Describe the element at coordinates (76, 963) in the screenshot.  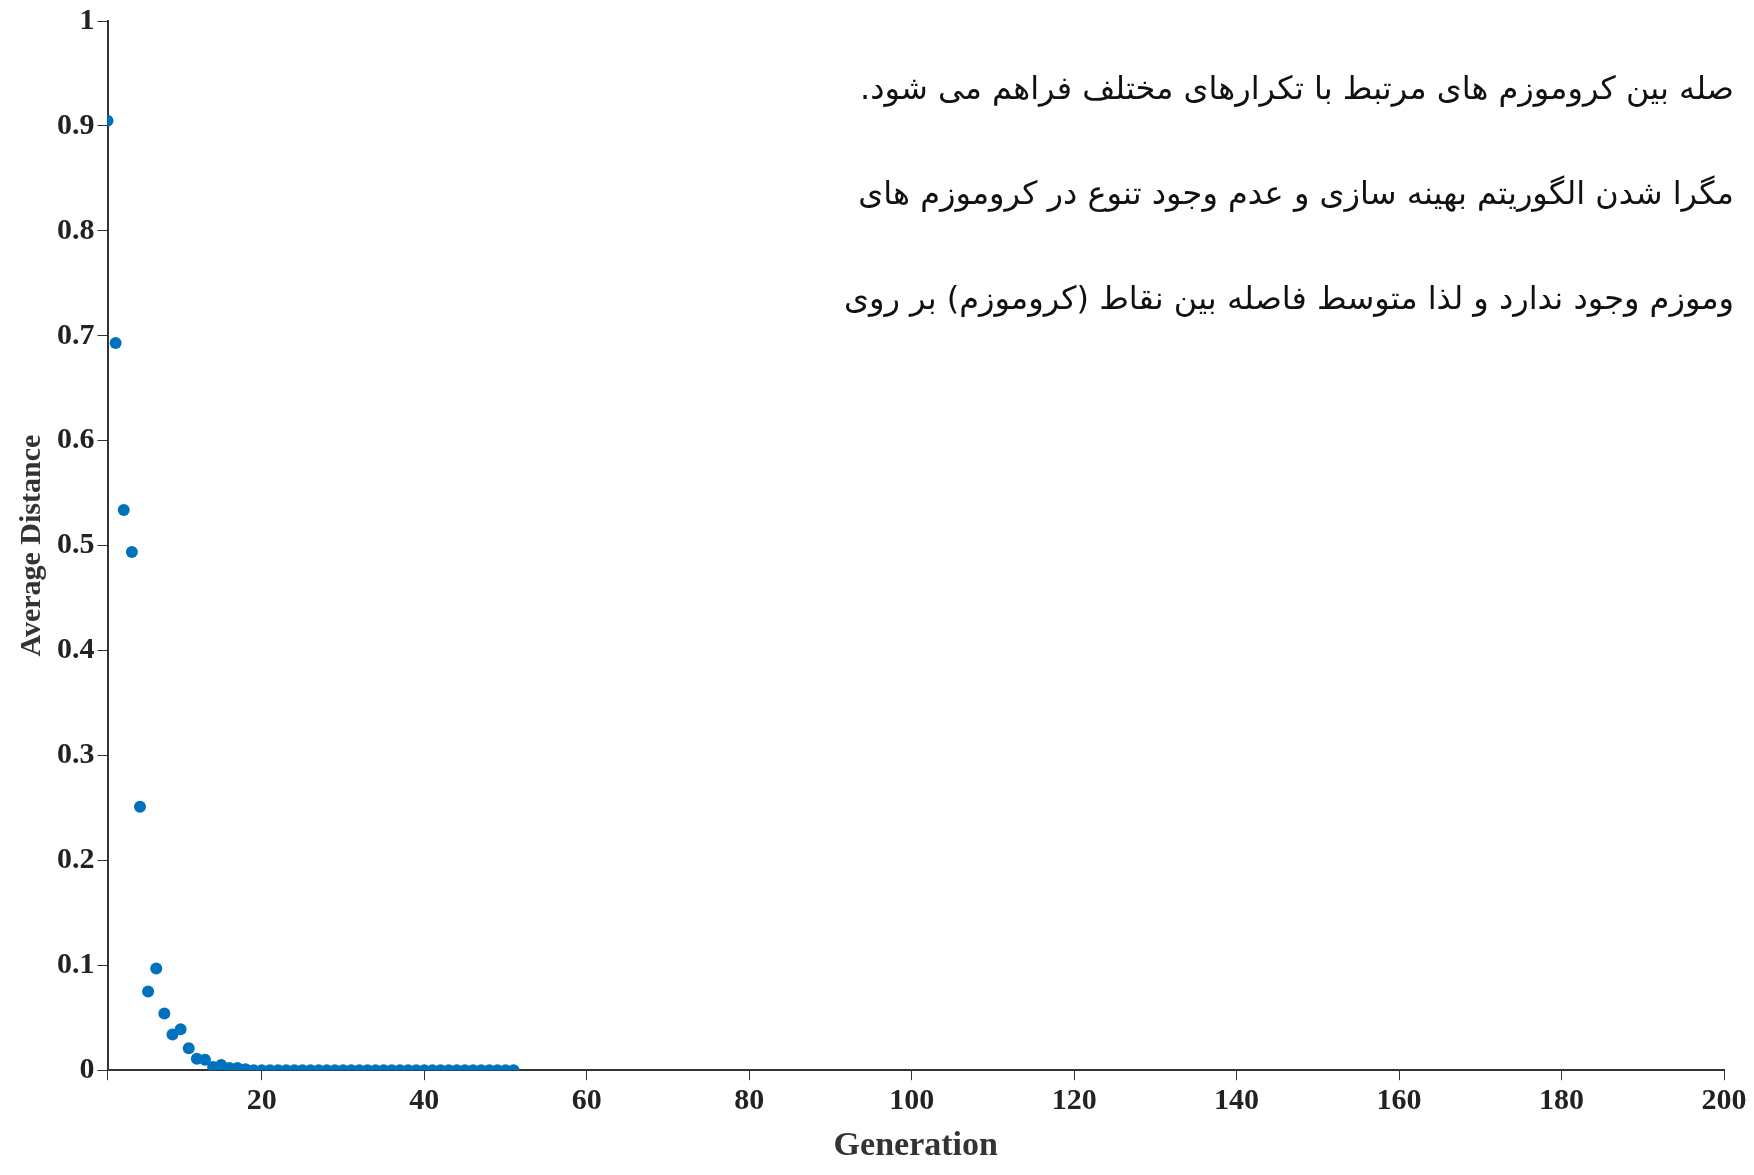
I see `y-tick-label: 0.1` at that location.